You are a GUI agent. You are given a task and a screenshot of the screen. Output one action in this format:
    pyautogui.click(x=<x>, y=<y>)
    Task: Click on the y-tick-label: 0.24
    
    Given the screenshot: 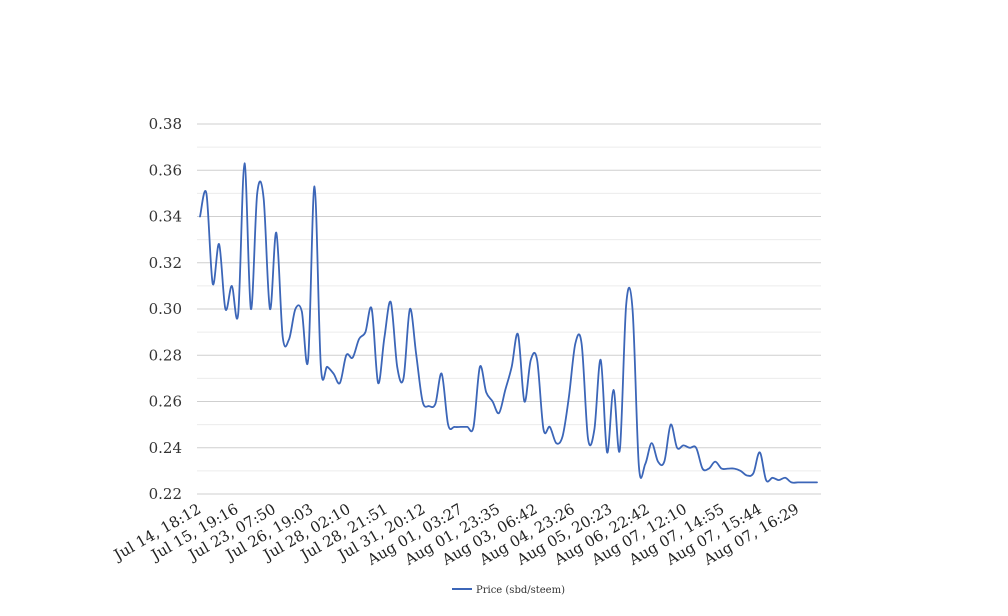 What is the action you would take?
    pyautogui.click(x=165, y=448)
    